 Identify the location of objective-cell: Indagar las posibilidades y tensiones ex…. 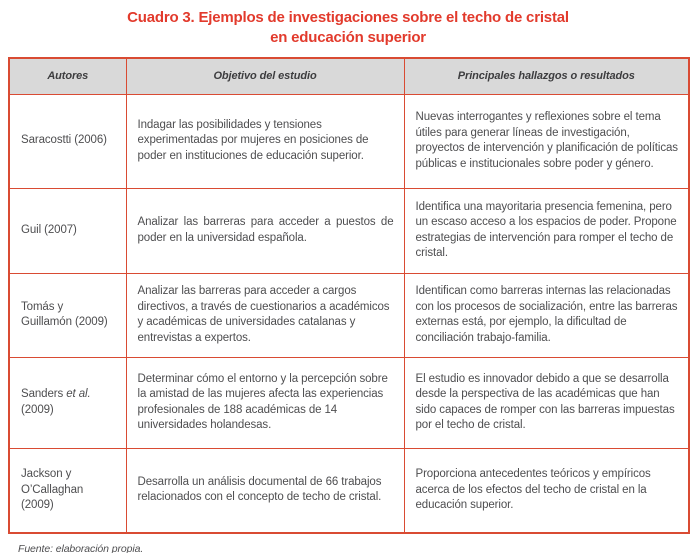
(265, 141).